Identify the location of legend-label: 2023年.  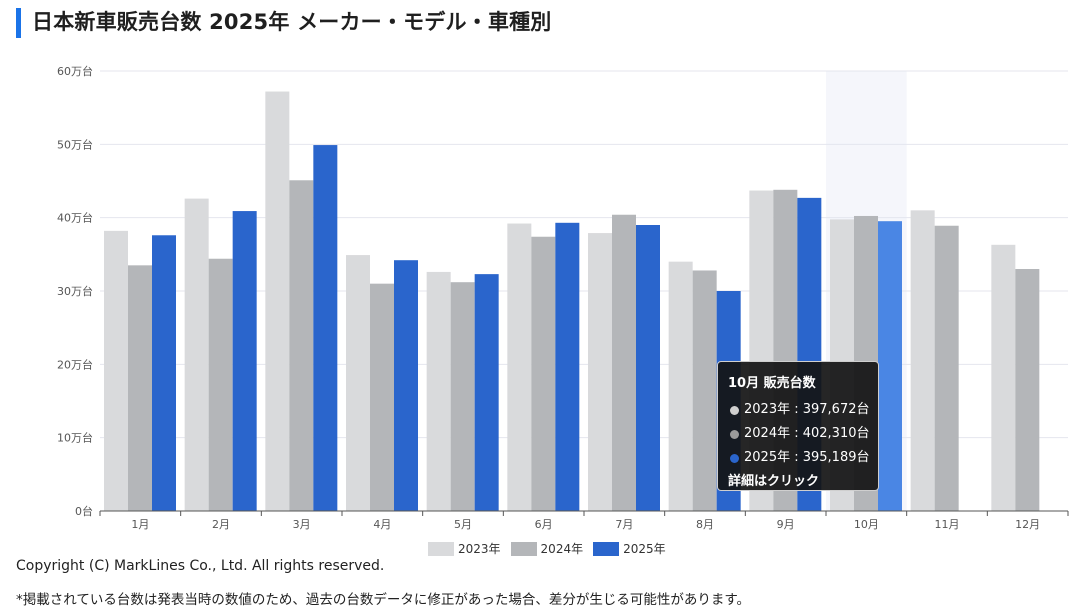
(479, 549).